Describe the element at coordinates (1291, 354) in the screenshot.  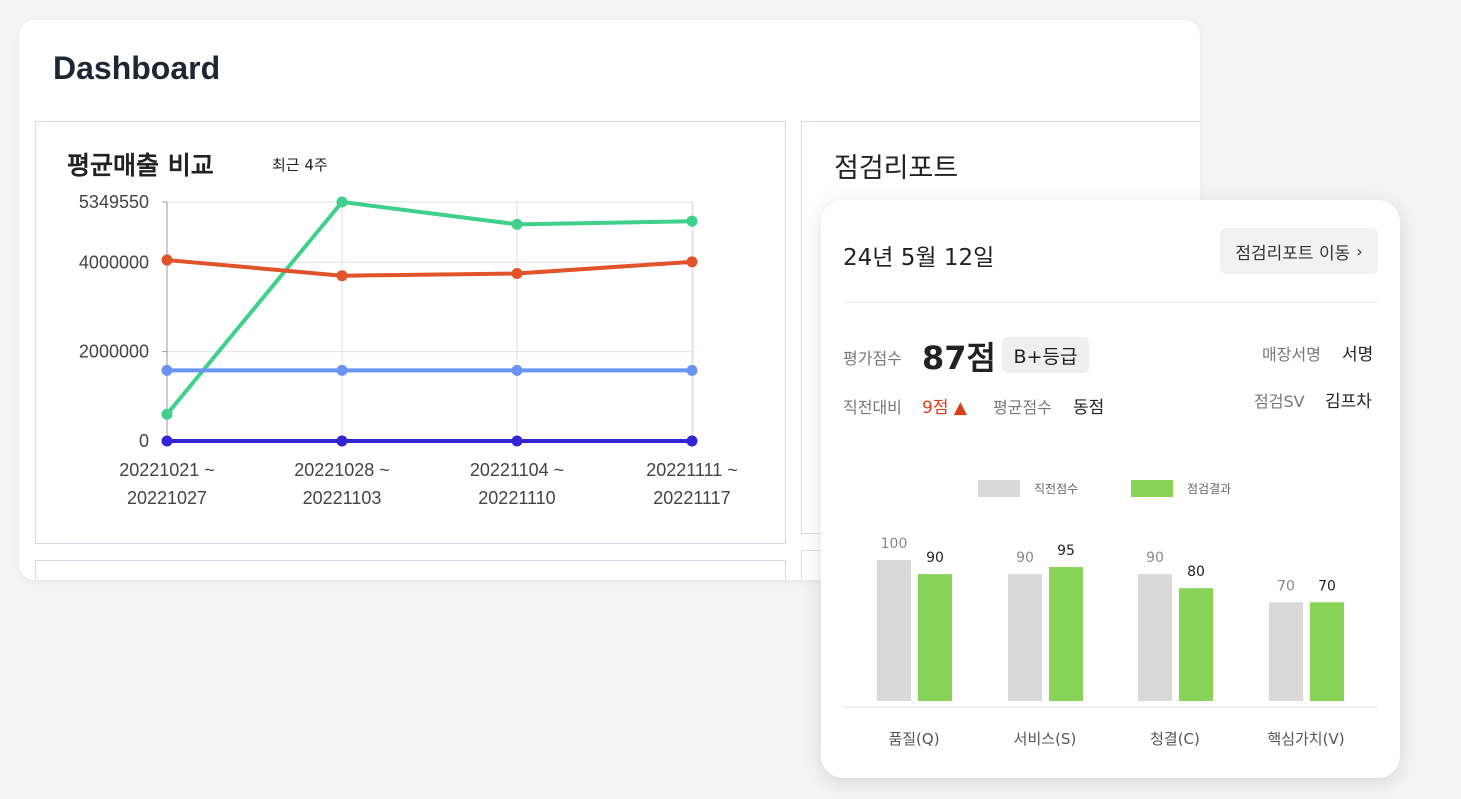
I see `store-label: 매장서명` at that location.